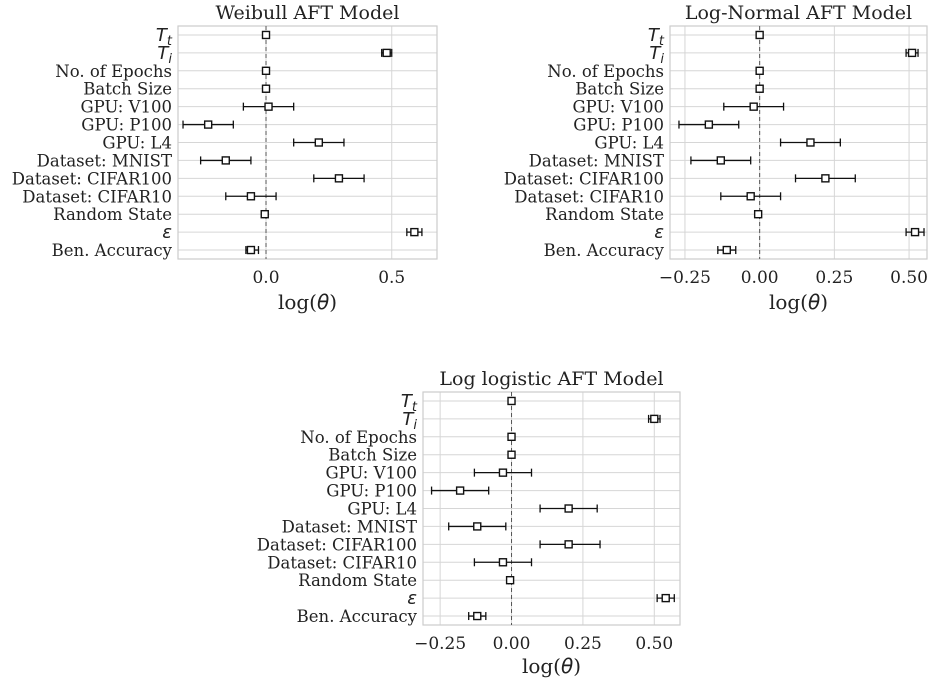 The width and height of the screenshot is (932, 684). What do you see at coordinates (551, 379) in the screenshot?
I see `chart-title: Log logistic AFT Model` at bounding box center [551, 379].